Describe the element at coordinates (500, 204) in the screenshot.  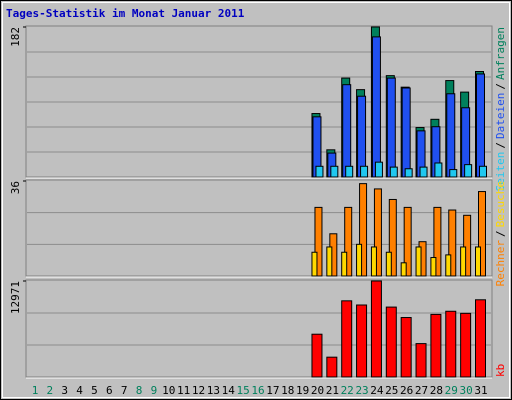
I see `legend-entry: Besuche` at that location.